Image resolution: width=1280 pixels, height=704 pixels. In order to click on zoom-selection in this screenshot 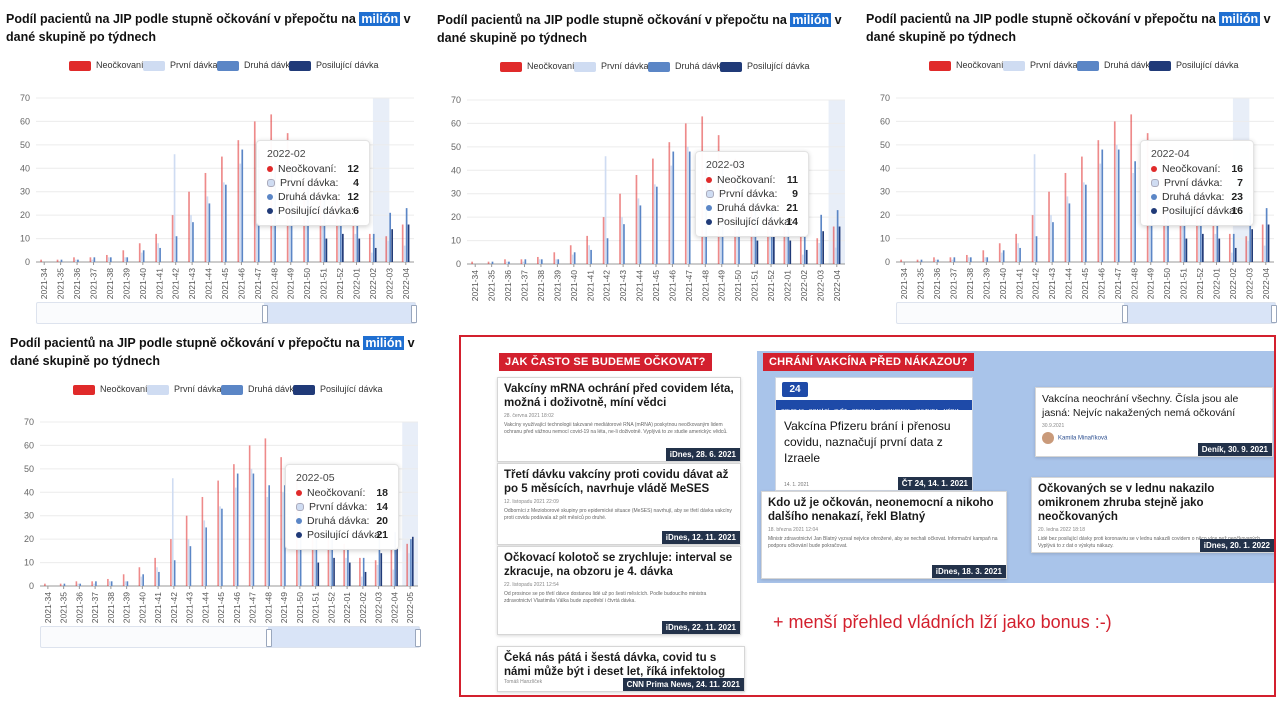, I will do `click(1199, 313)`.